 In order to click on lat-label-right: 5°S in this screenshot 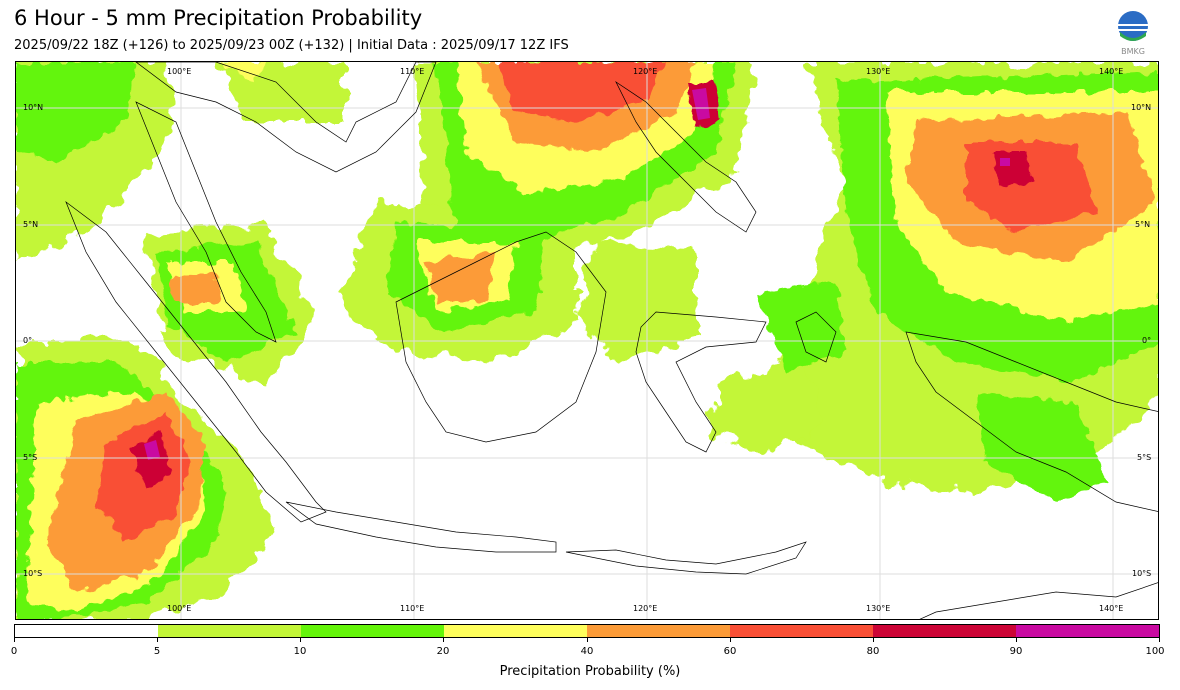, I will do `click(1144, 457)`.